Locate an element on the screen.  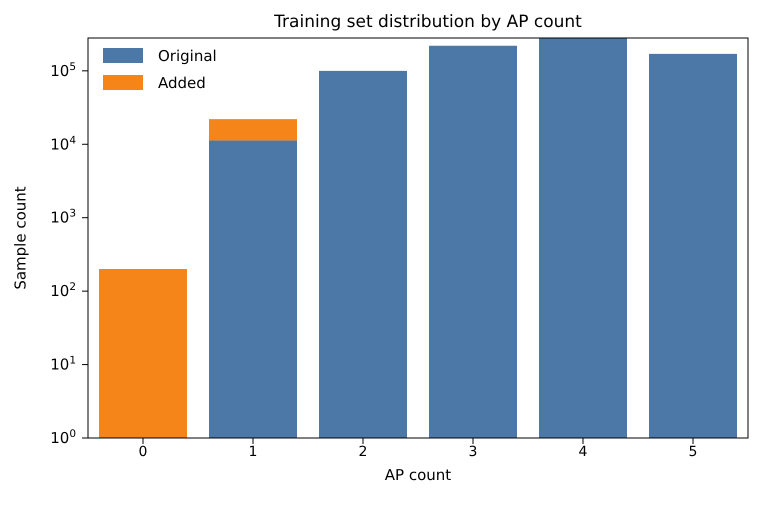
chart-title: Training set distribution by AP count is located at coordinates (428, 22).